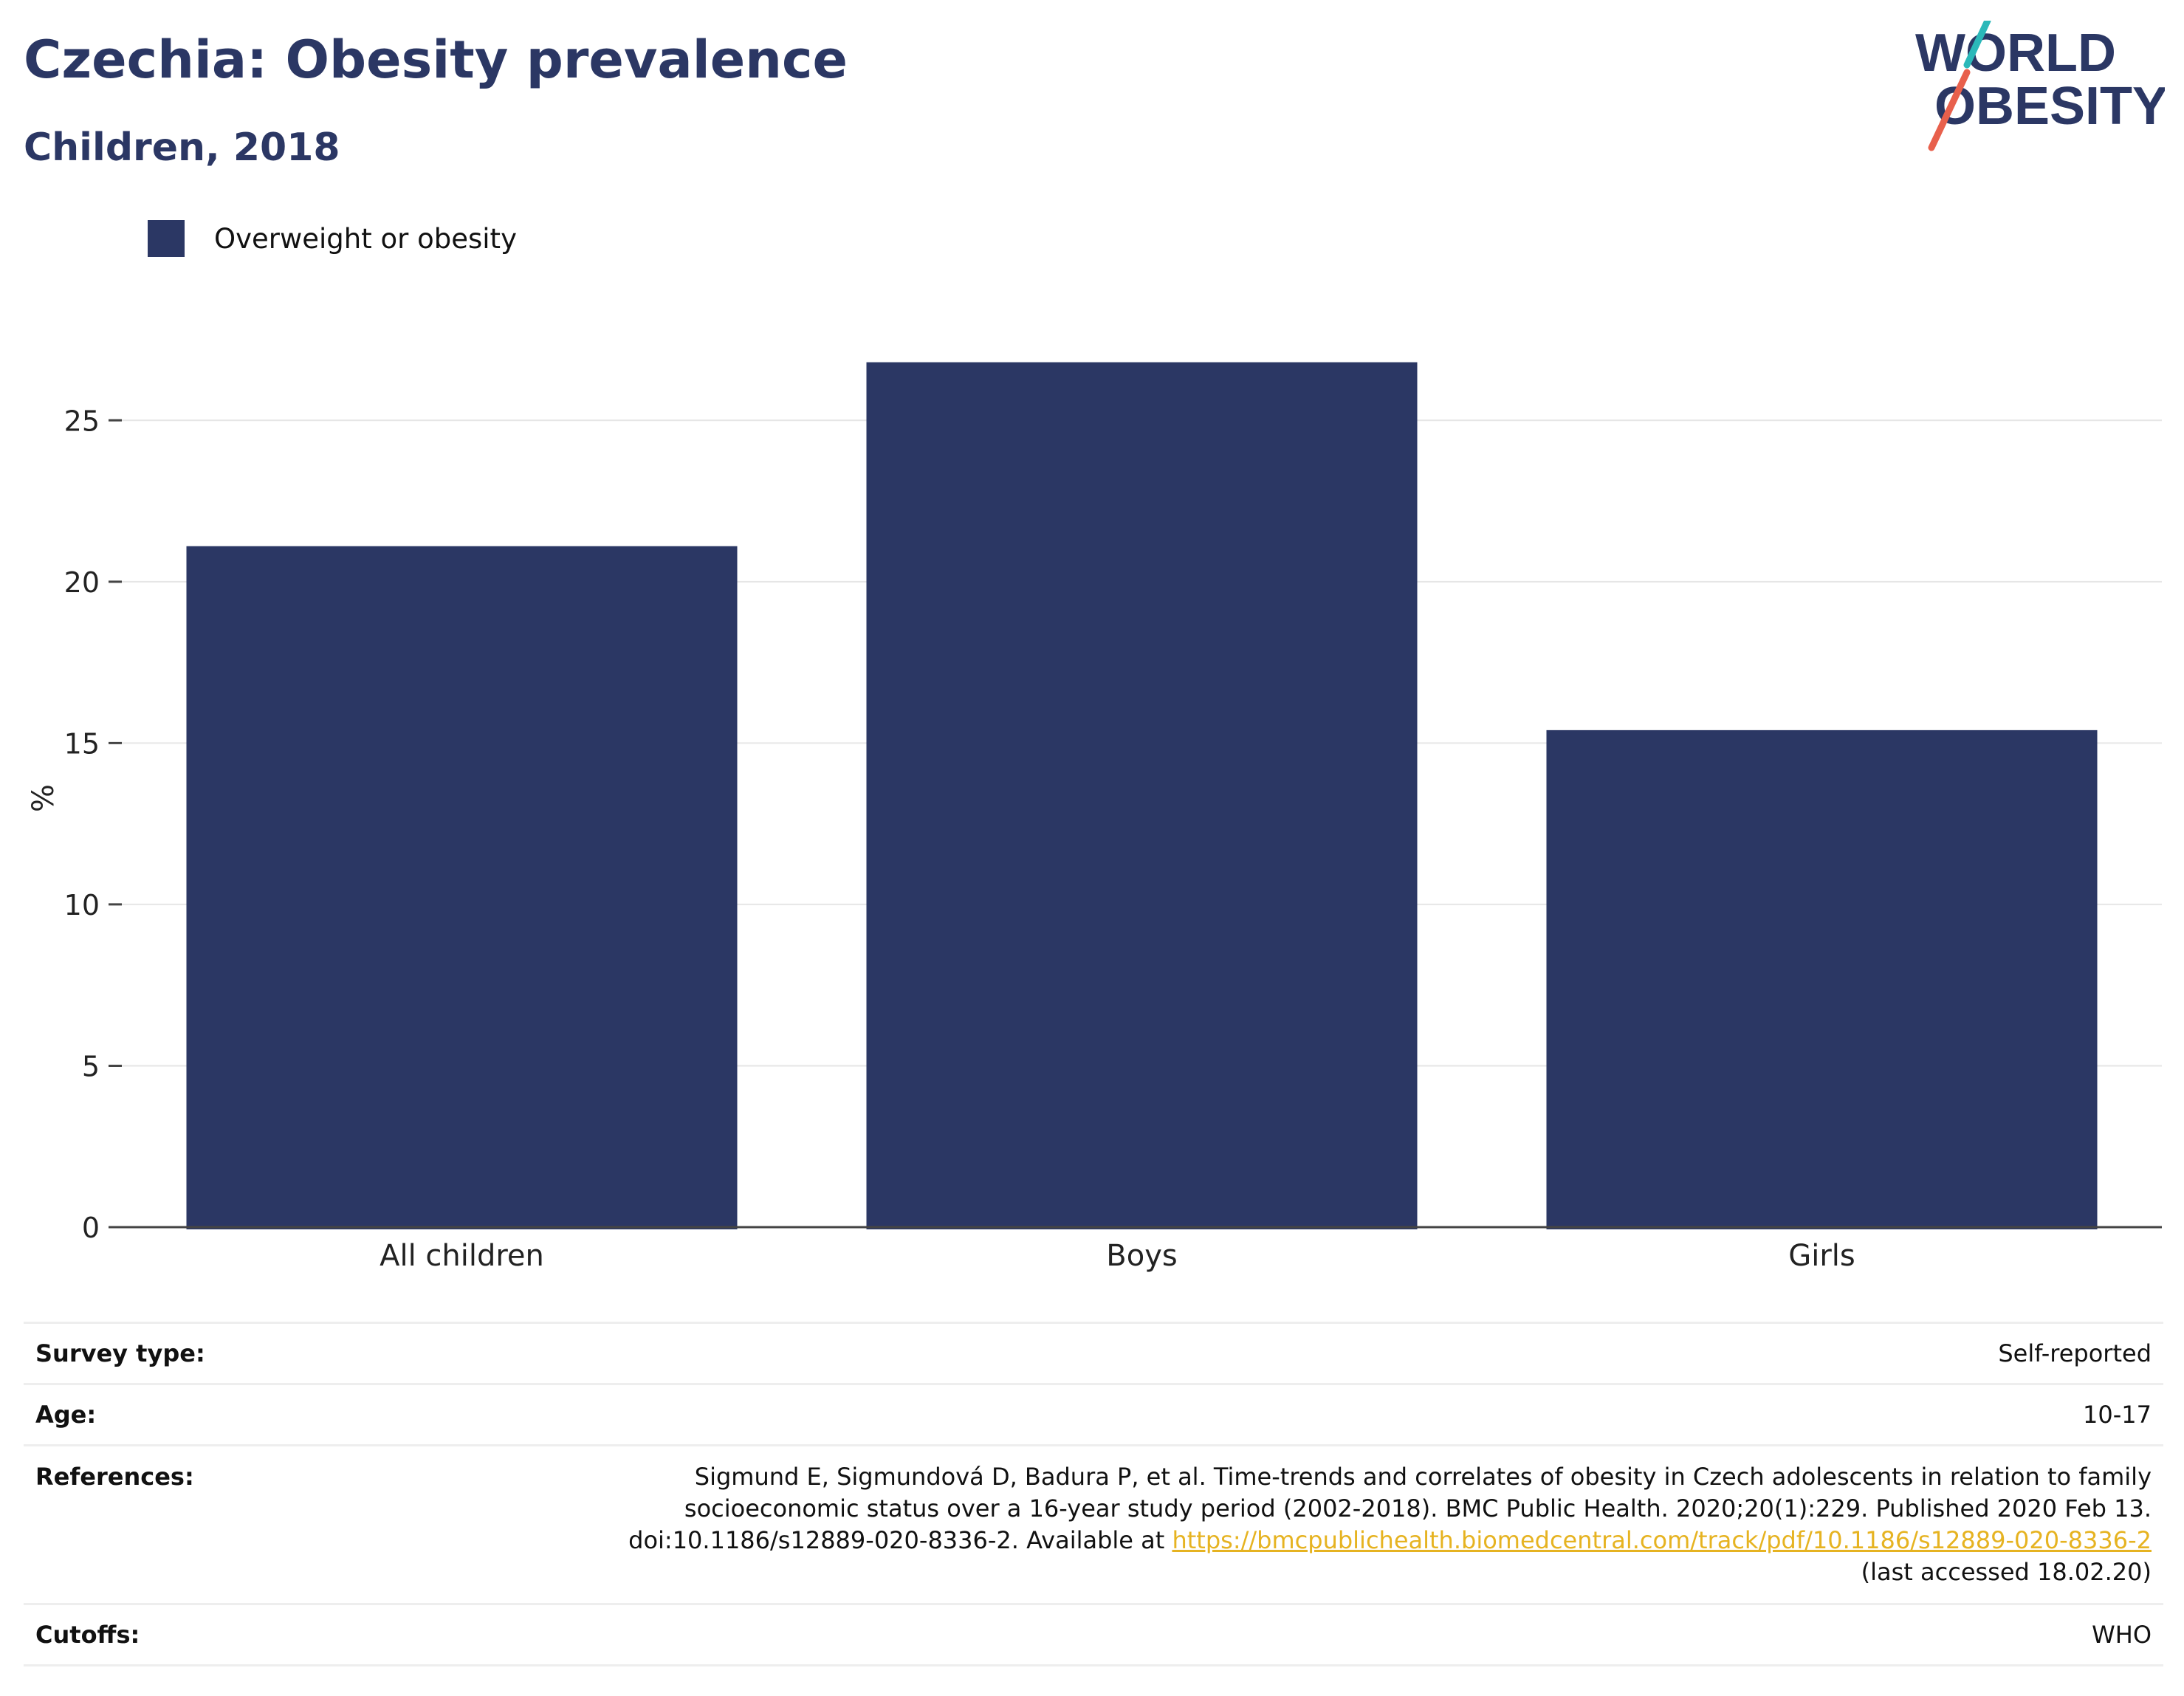 This screenshot has height=1696, width=2184. I want to click on survey-type-label: Survey type:, so click(120, 1353).